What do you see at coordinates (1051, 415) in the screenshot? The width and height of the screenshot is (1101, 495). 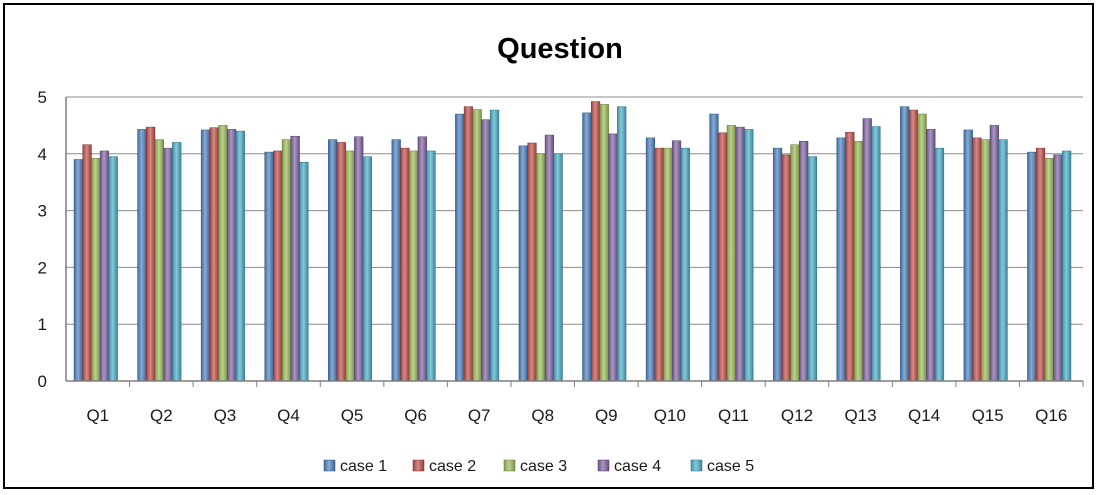 I see `x-tick-label: Q16` at bounding box center [1051, 415].